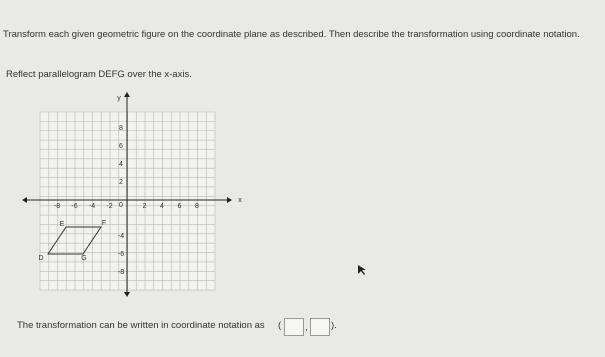  I want to click on x-tick-label: -8, so click(57, 206).